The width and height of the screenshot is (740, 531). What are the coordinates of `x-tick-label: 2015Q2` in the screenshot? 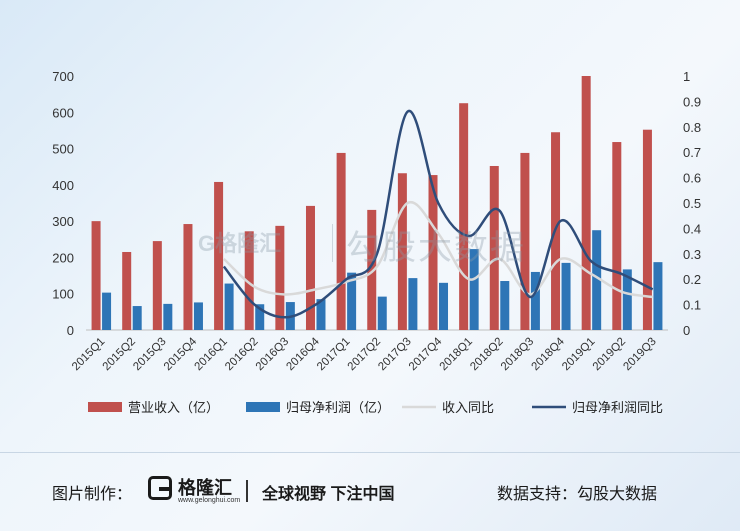 It's located at (119, 354).